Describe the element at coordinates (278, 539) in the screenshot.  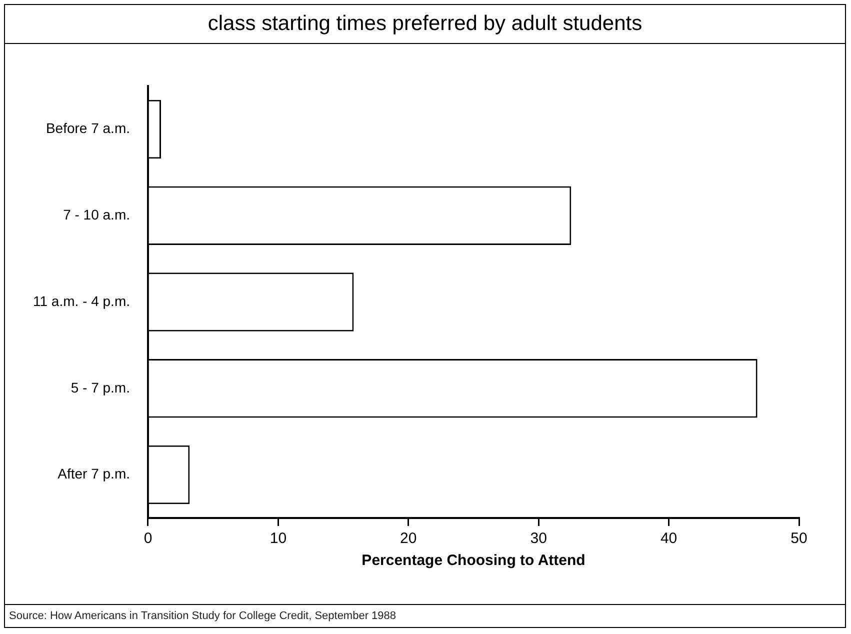
I see `x-tick-label: 10` at that location.